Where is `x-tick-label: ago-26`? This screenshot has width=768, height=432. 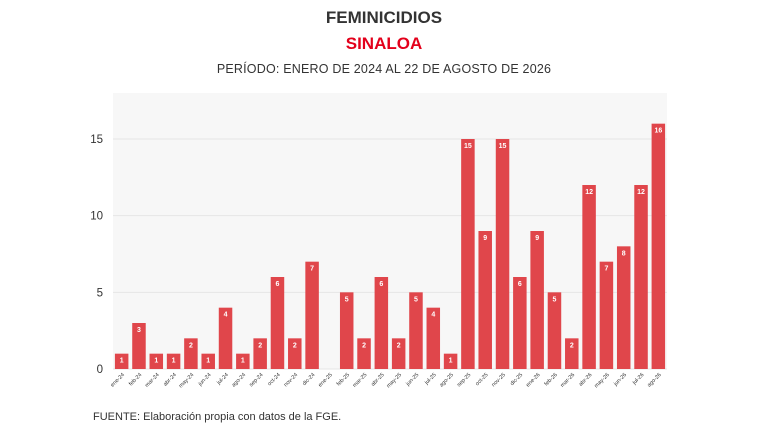
x-tick-label: ago-26 is located at coordinates (654, 380).